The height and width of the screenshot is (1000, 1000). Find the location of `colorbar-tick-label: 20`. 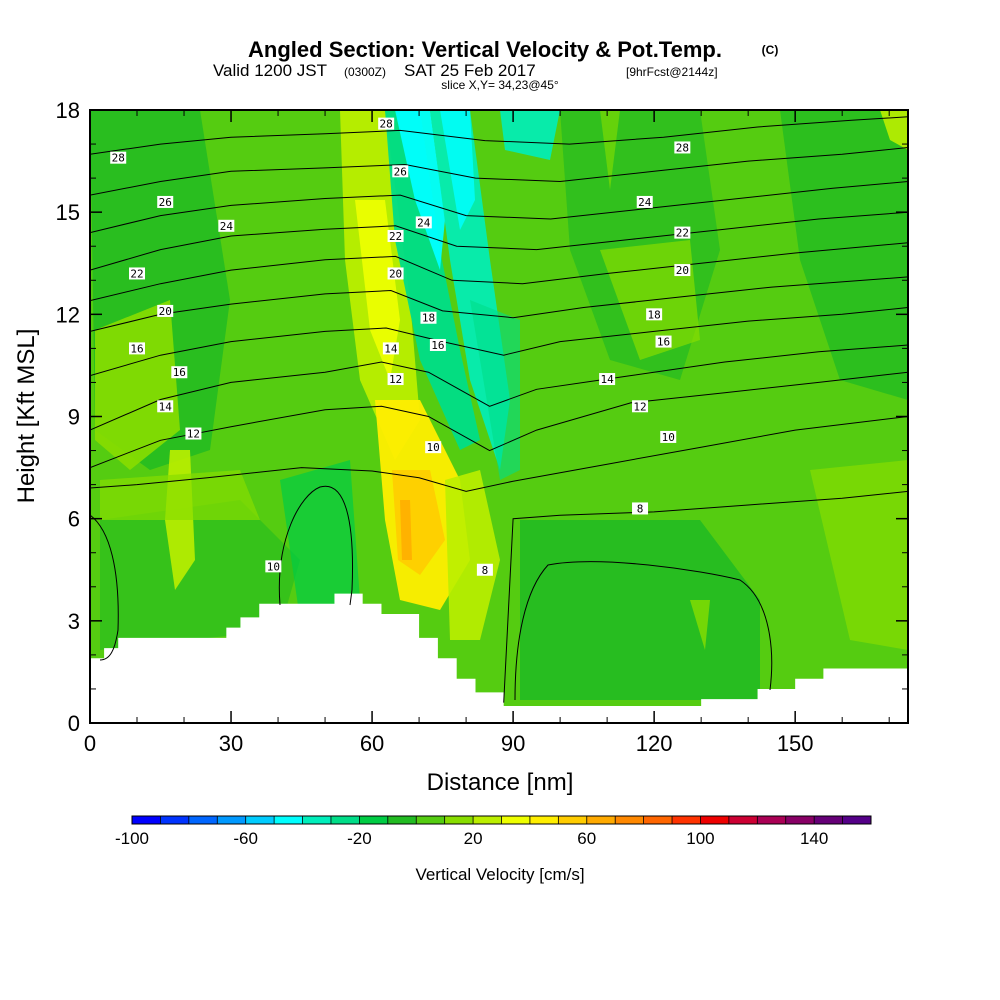

colorbar-tick-label: 20 is located at coordinates (473, 838).